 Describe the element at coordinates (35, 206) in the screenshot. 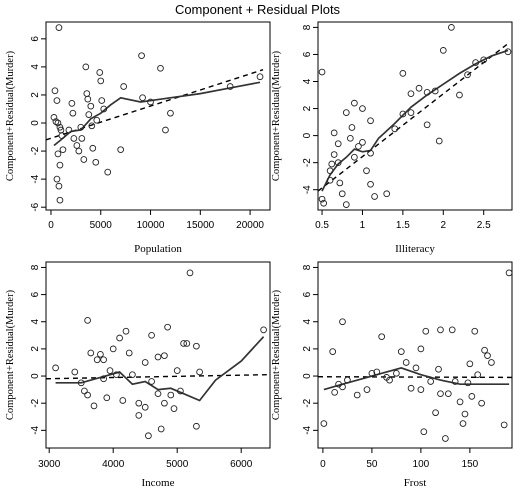

I see `y-tick-label: -6` at that location.